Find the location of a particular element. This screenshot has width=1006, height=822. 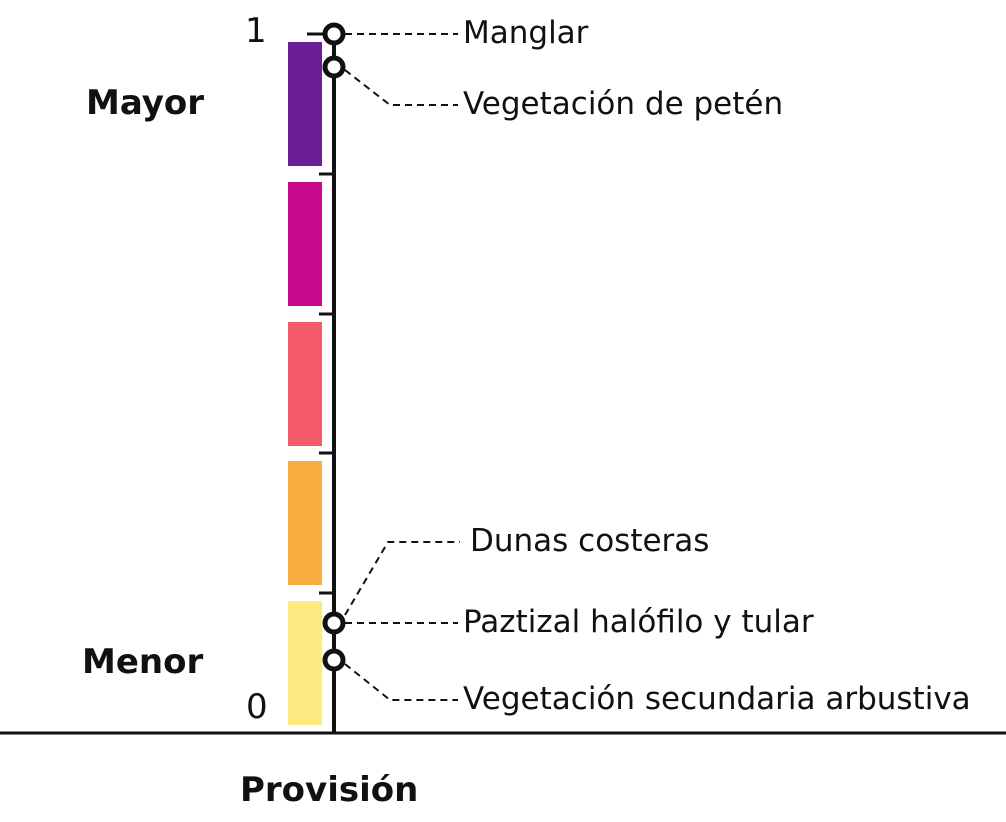

leader-line-dunas is located at coordinates (402, 578).